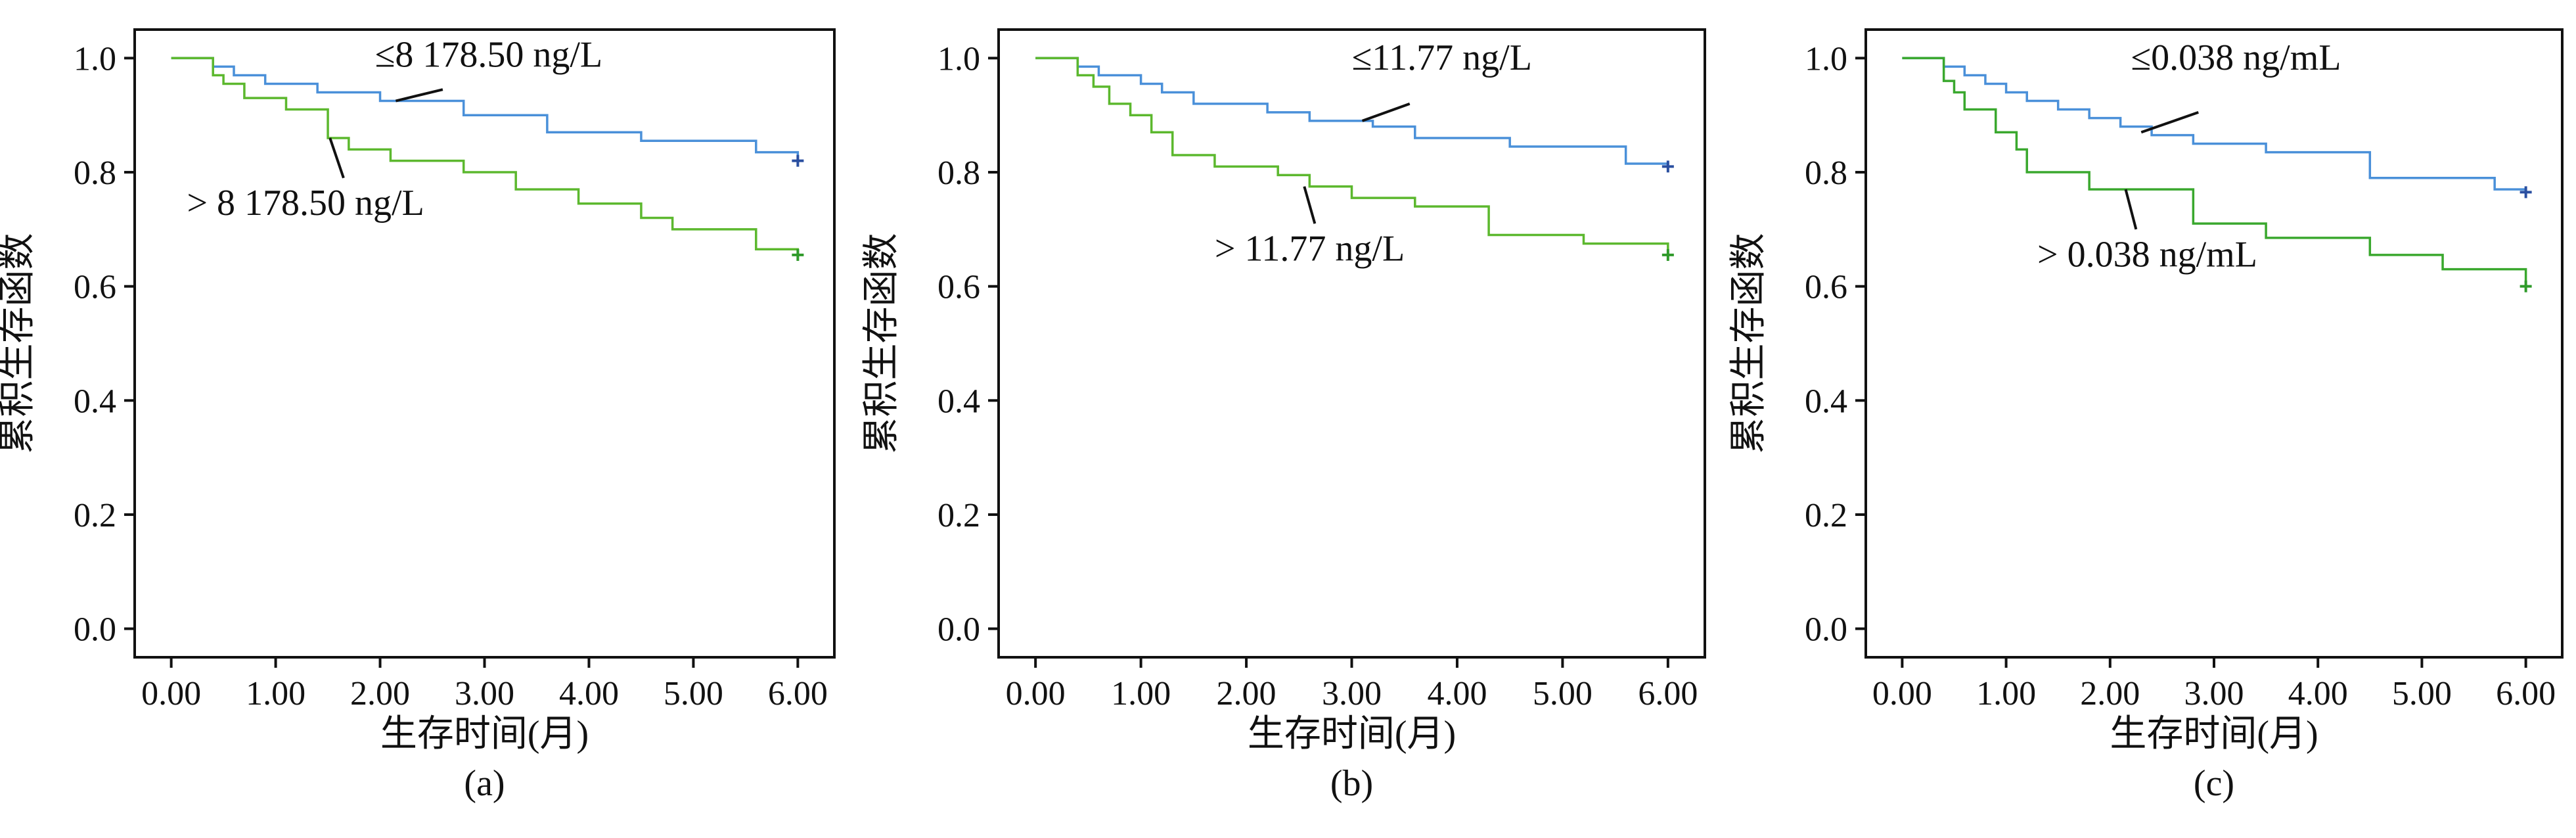  Describe the element at coordinates (305, 203) in the screenshot. I see `annotation-label: > 8 178.50 ng/L` at that location.